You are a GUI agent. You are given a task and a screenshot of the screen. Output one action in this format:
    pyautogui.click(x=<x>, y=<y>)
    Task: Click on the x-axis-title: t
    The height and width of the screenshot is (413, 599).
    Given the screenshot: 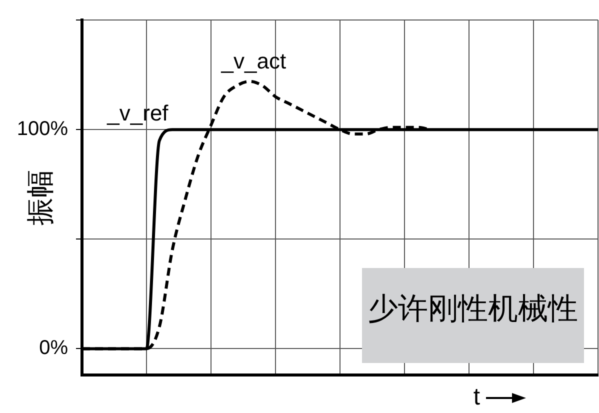 What is the action you would take?
    pyautogui.click(x=476, y=397)
    